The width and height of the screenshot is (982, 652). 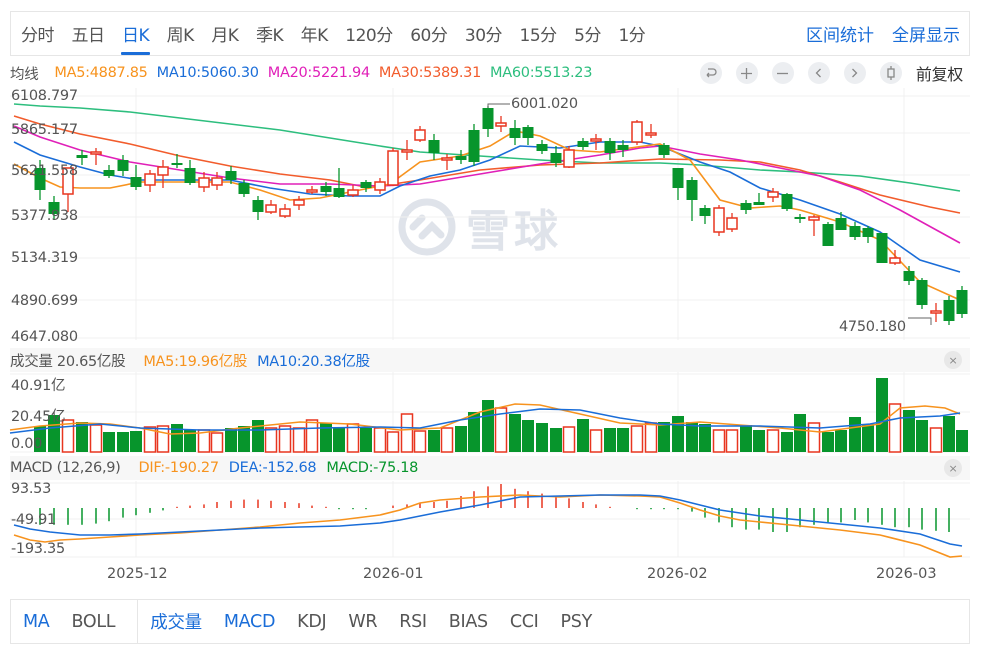 I want to click on ma-legend-item: MA30:5389.31, so click(x=430, y=73).